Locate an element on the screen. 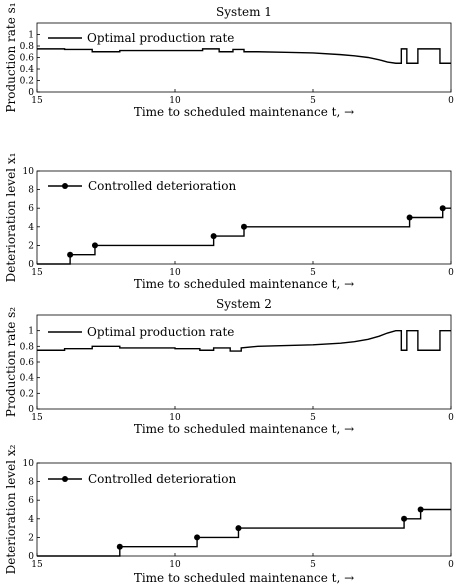 The height and width of the screenshot is (588, 457). y-axis-label: Deterioration level x₂ is located at coordinates (11, 509).